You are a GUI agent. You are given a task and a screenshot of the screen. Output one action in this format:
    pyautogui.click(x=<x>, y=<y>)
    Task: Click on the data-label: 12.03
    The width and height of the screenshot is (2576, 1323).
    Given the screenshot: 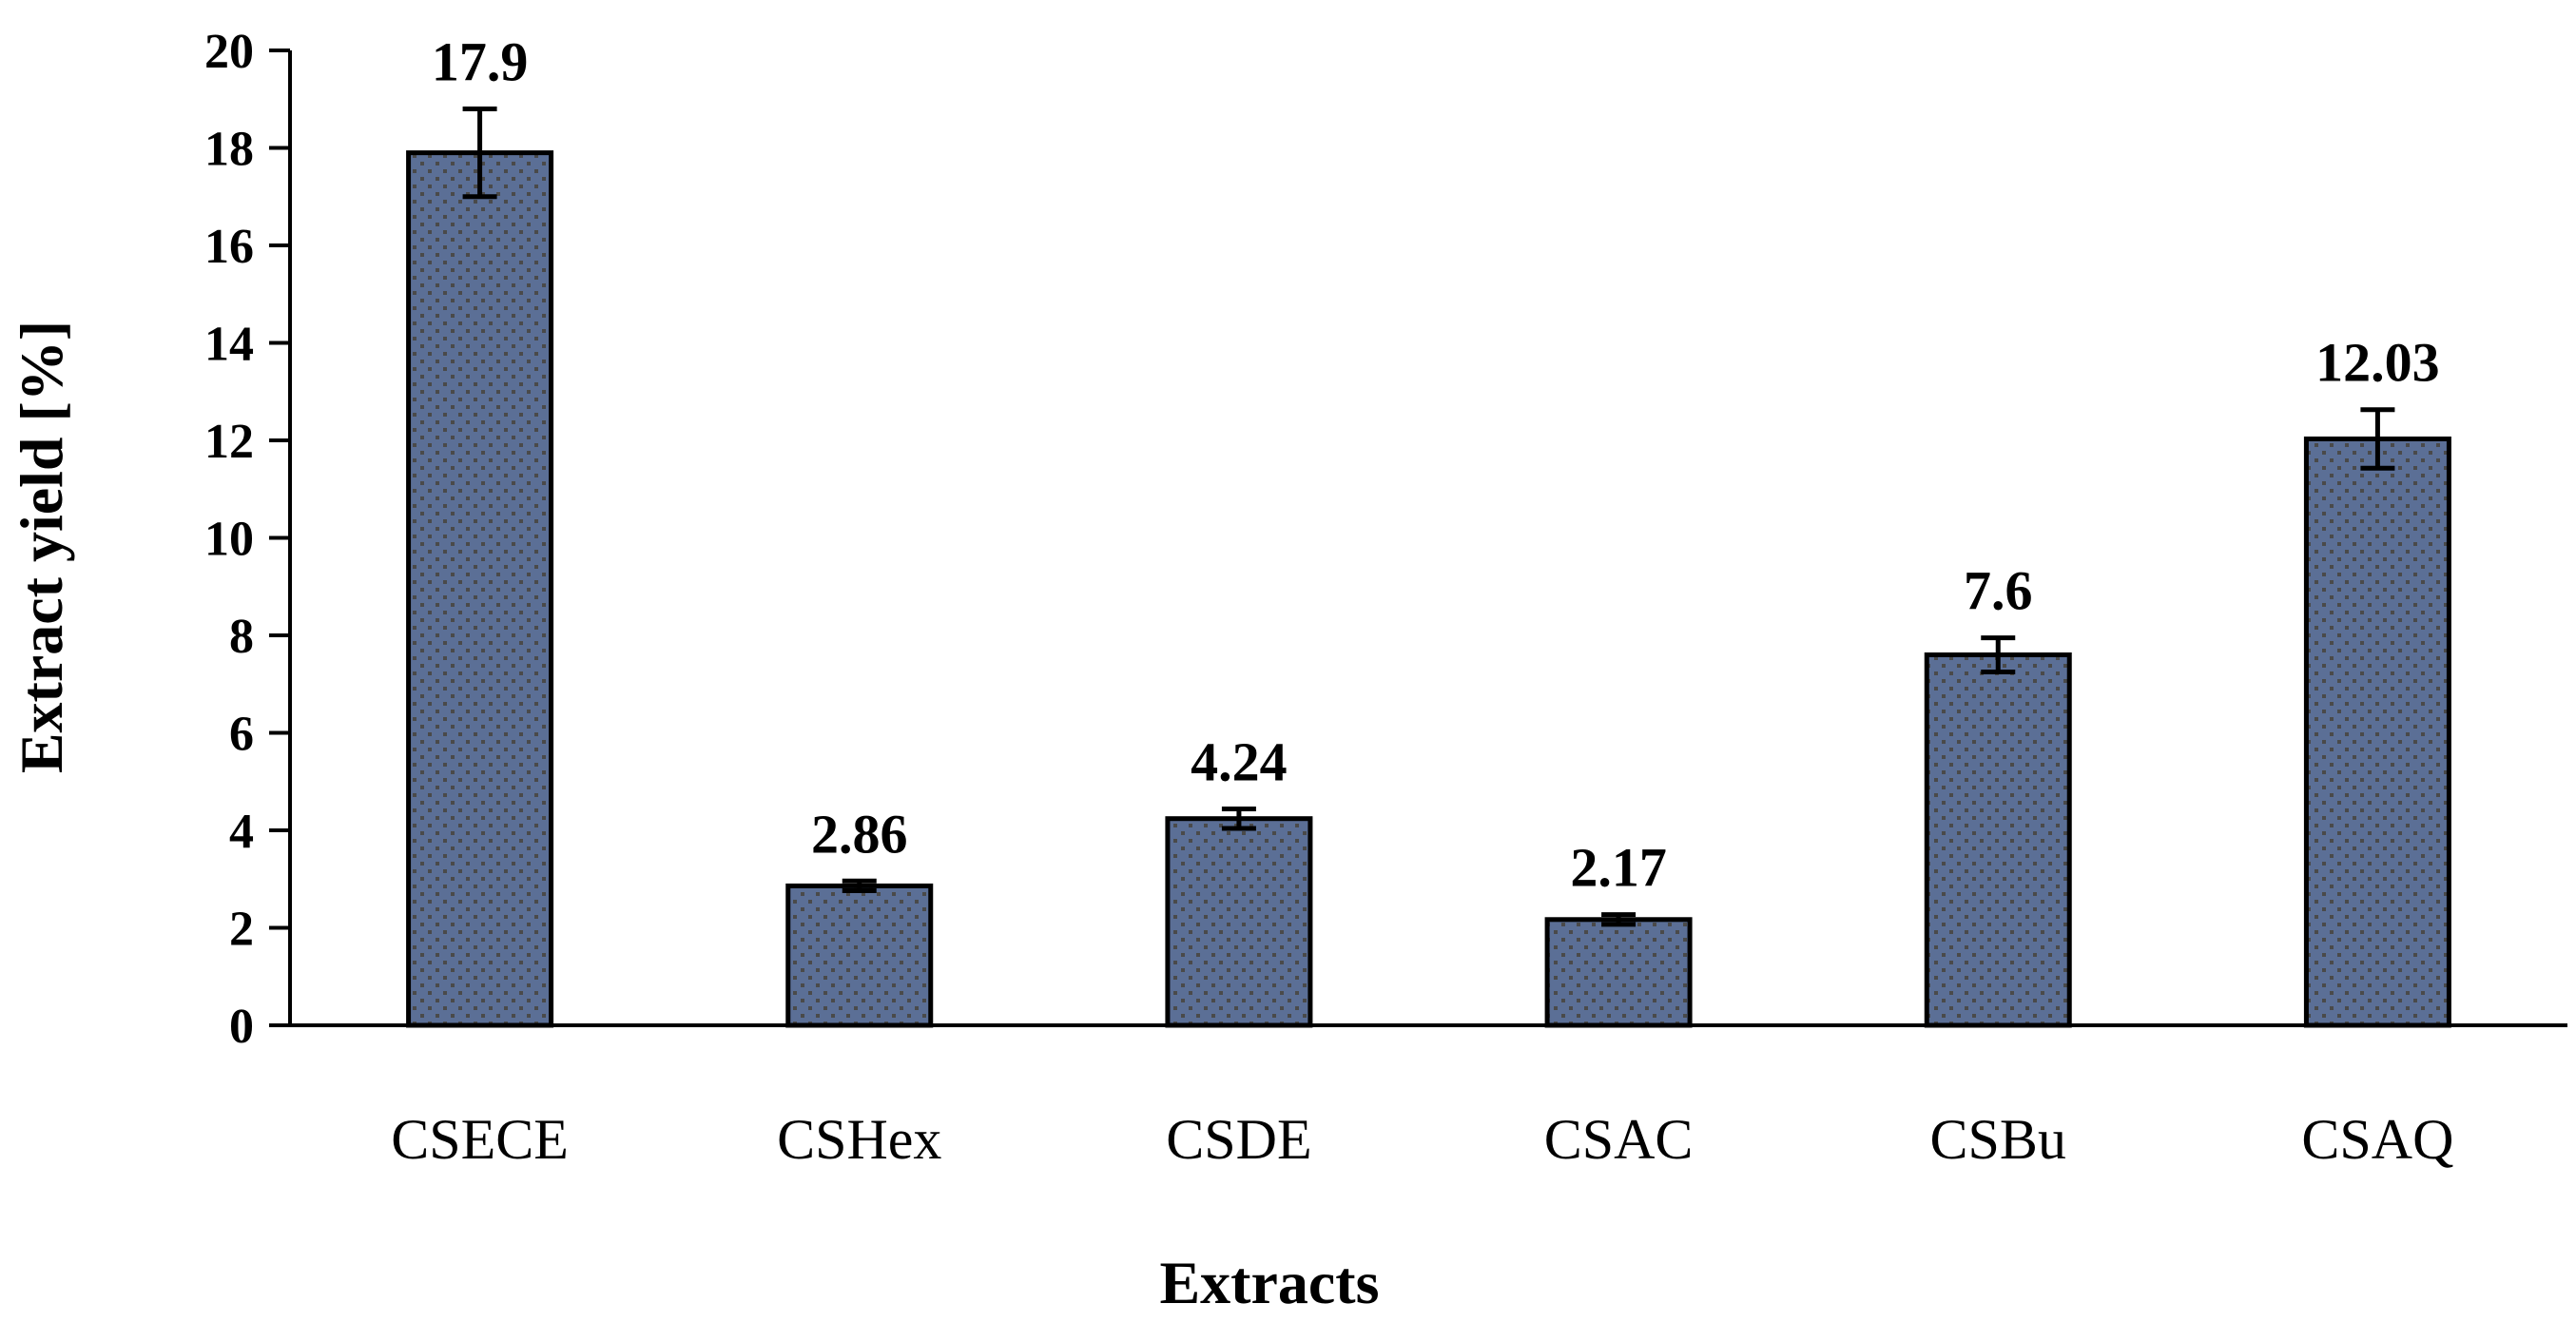 What is the action you would take?
    pyautogui.click(x=2377, y=363)
    